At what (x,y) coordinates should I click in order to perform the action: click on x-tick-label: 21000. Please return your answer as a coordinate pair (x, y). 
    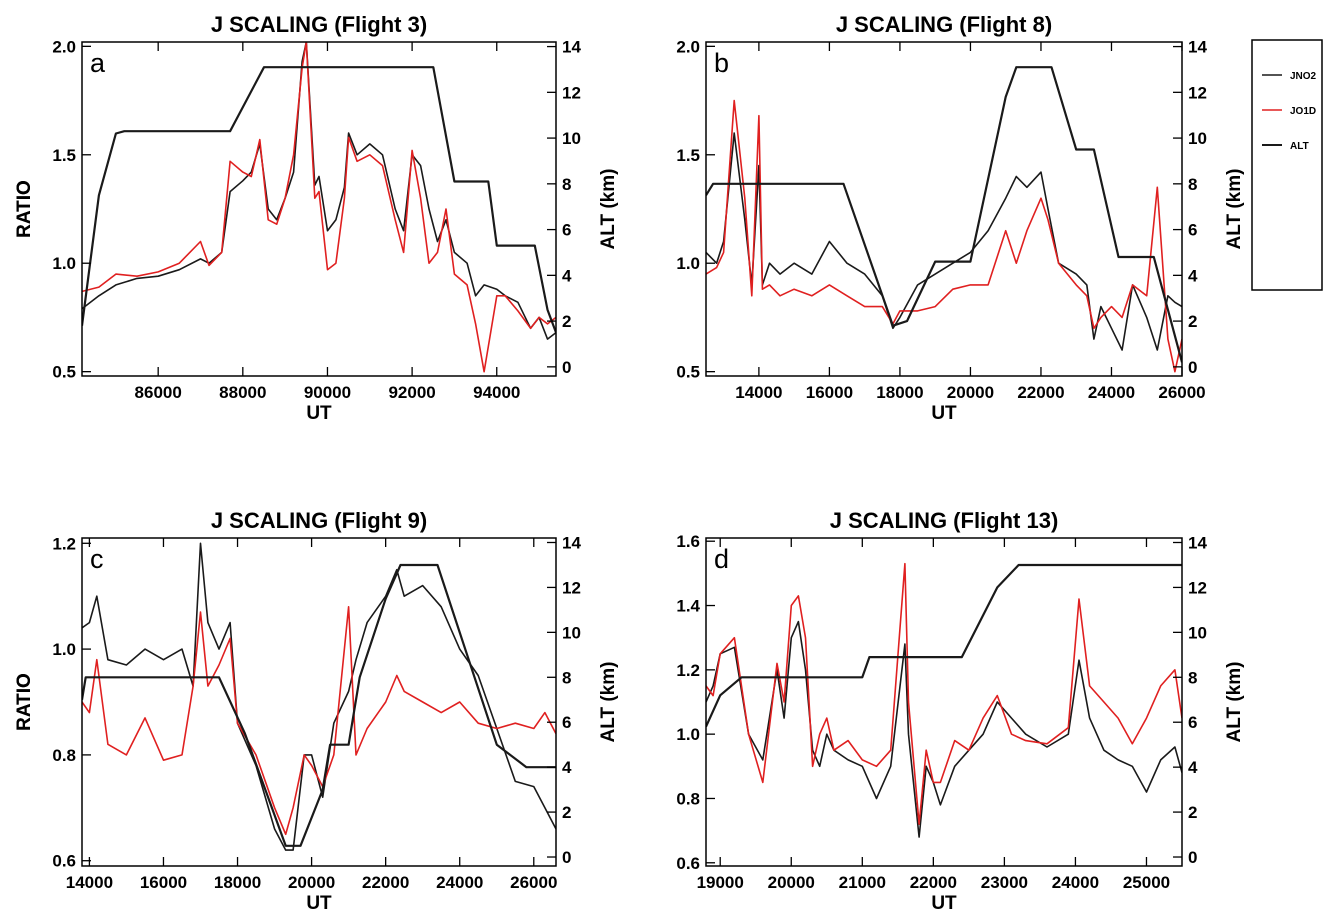
    Looking at the image, I should click on (862, 882).